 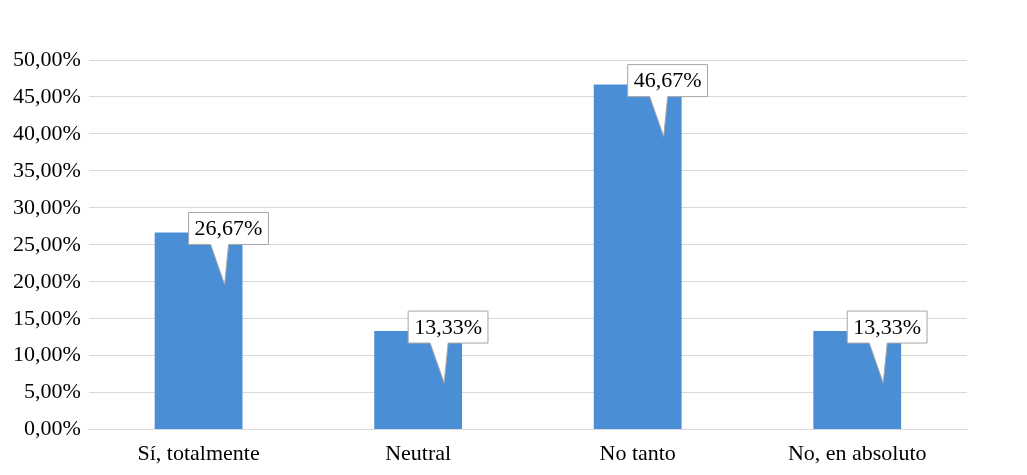 What do you see at coordinates (637, 452) in the screenshot?
I see `x-tick-label: No tanto` at bounding box center [637, 452].